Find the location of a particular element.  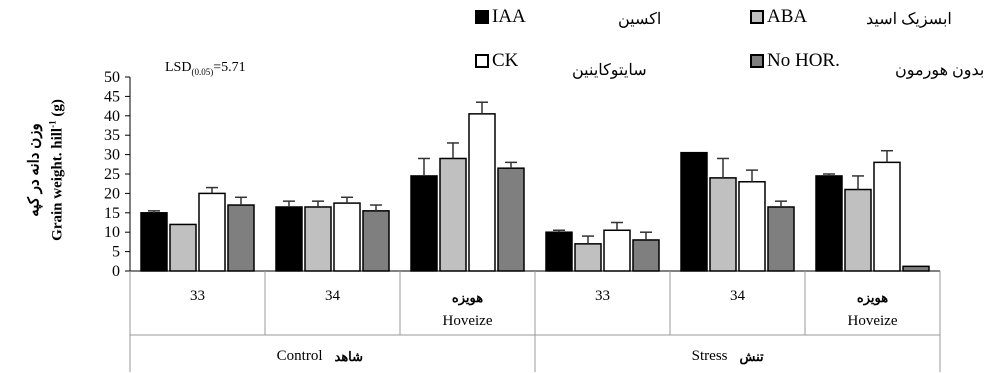

y-tick-label: 50 is located at coordinates (112, 77).